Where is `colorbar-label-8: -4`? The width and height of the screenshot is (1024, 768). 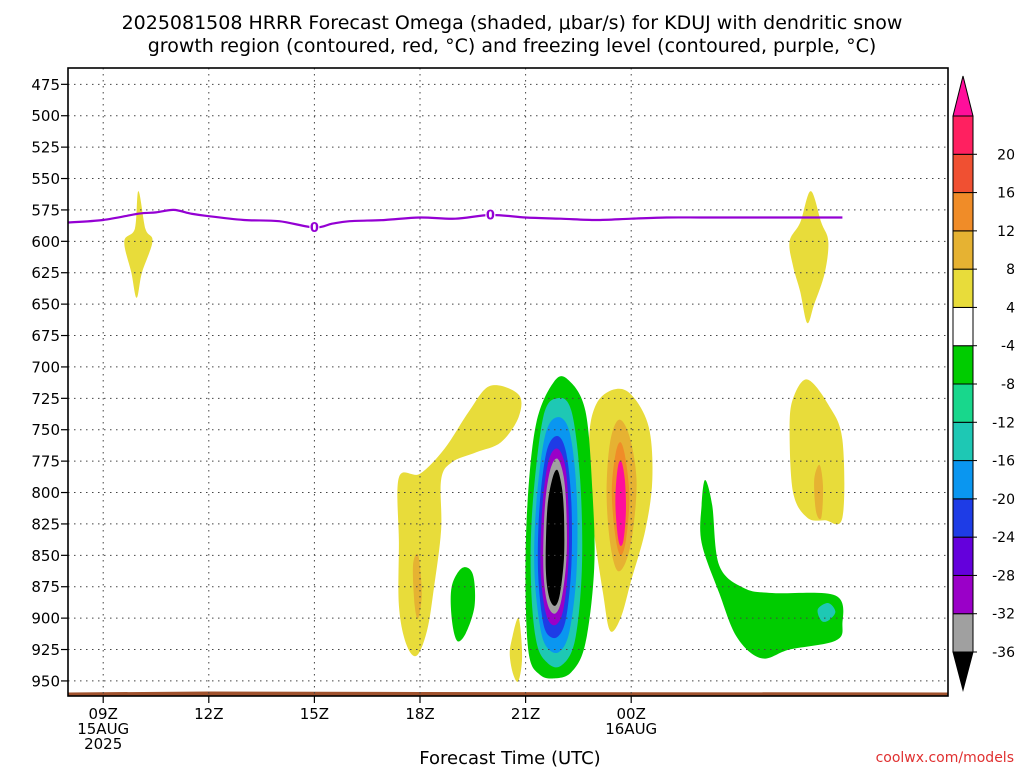
colorbar-label-8: -4 is located at coordinates (1008, 347).